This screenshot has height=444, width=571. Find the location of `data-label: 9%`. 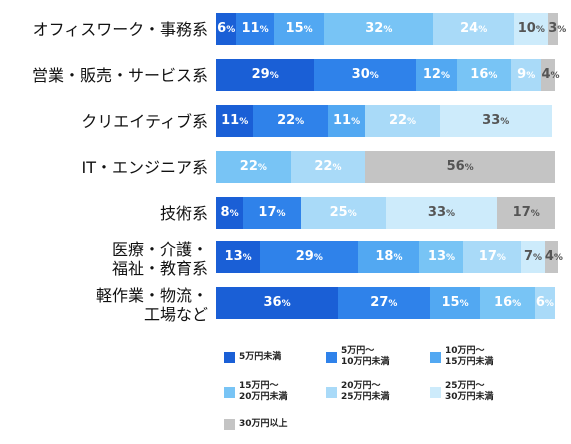

data-label: 9% is located at coordinates (526, 75).